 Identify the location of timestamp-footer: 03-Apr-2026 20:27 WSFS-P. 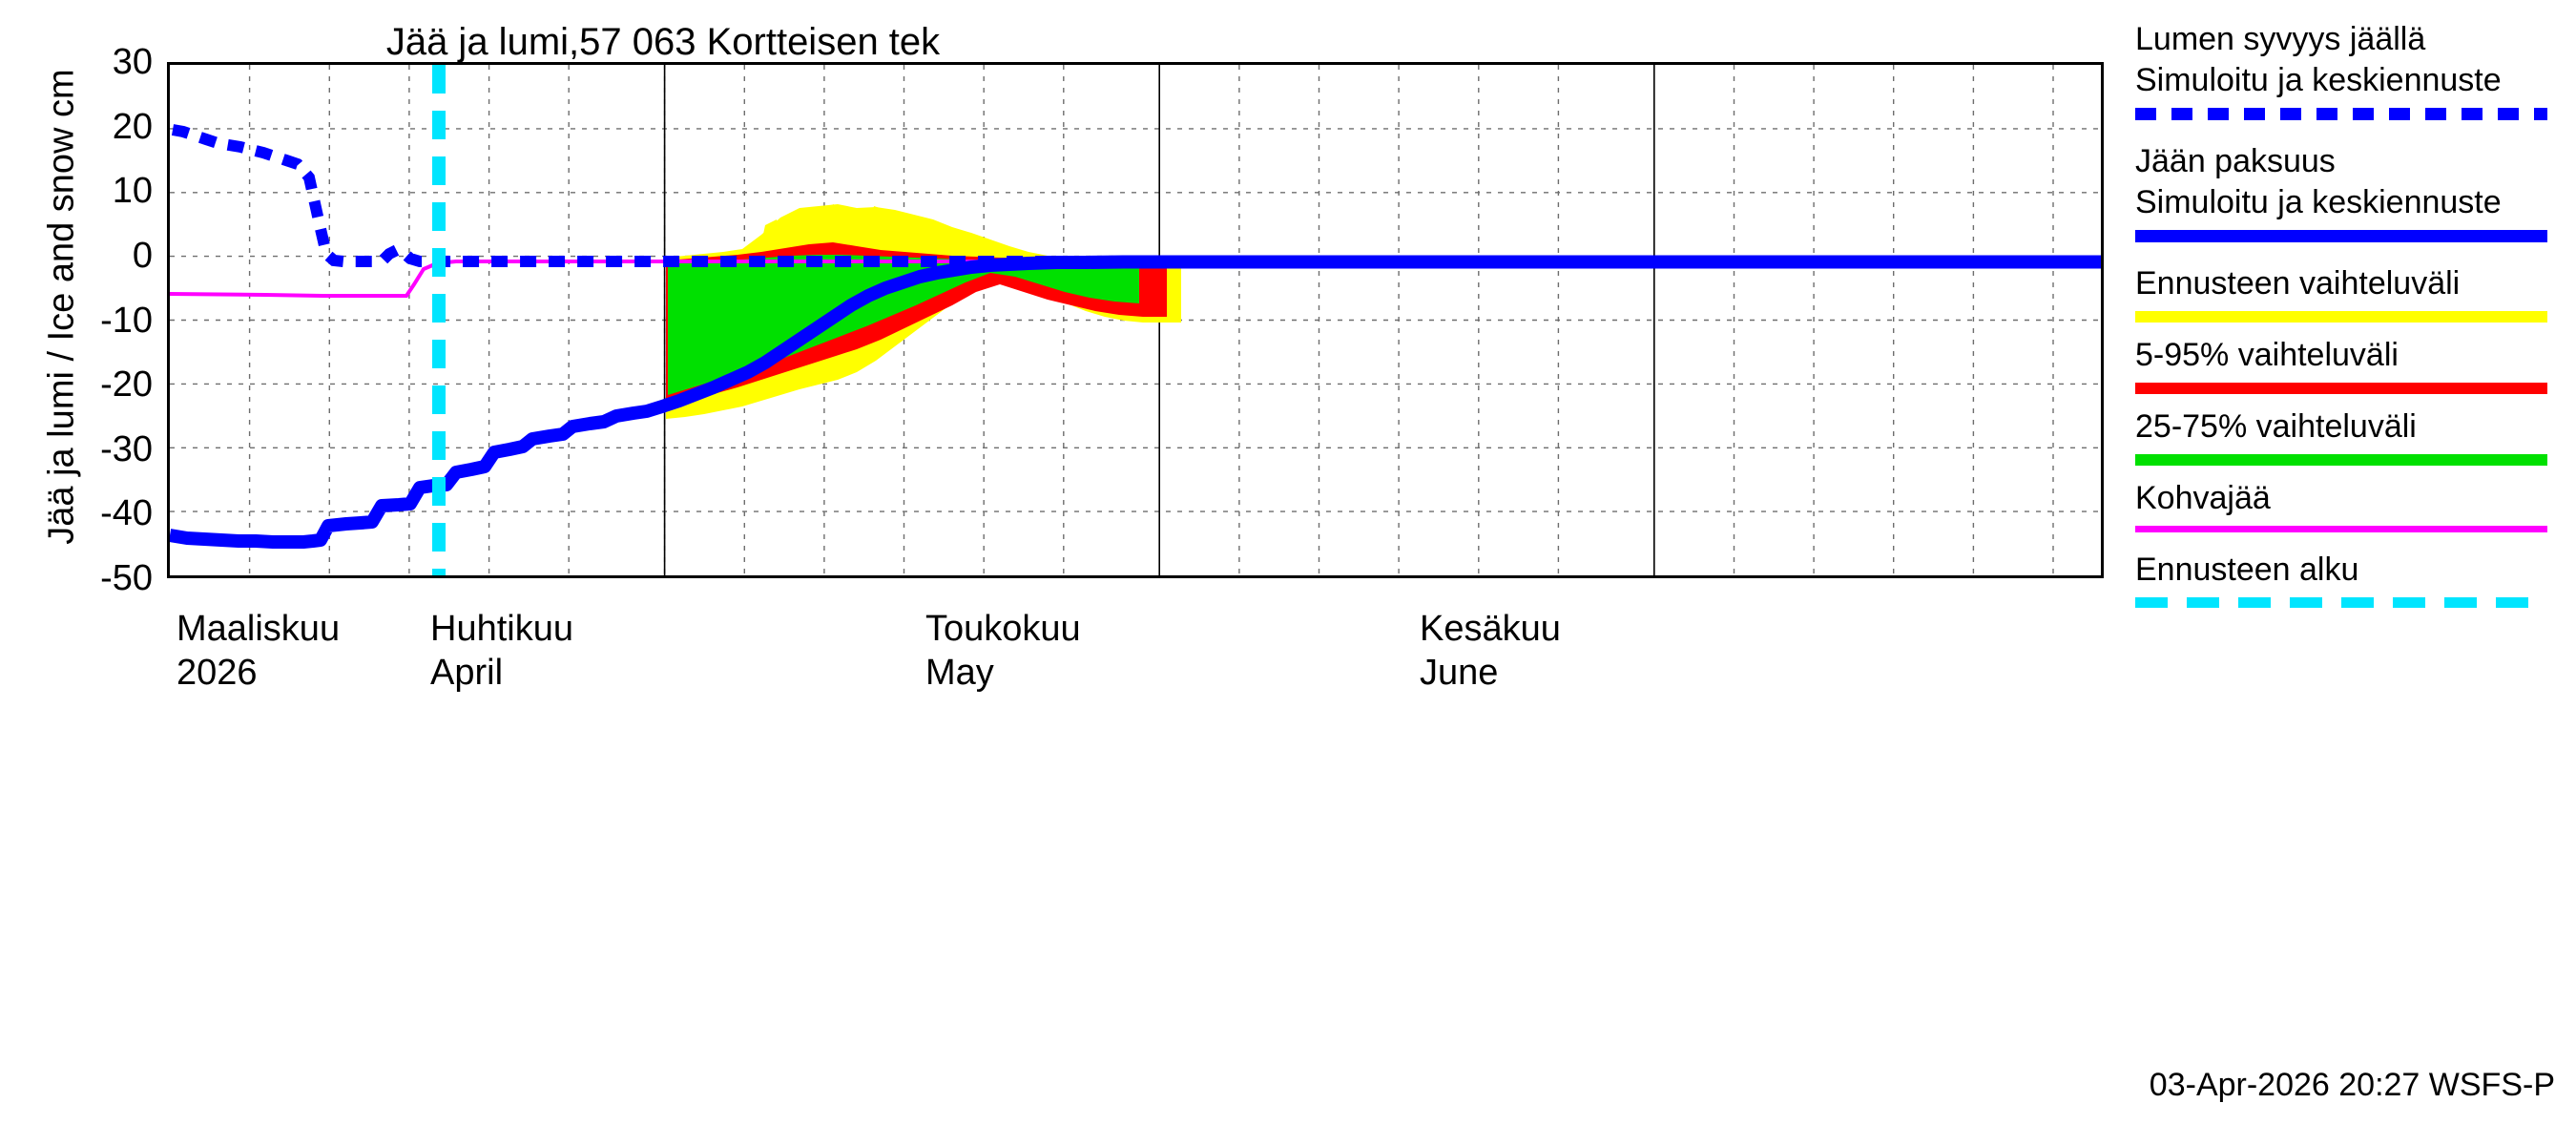
(2352, 1085).